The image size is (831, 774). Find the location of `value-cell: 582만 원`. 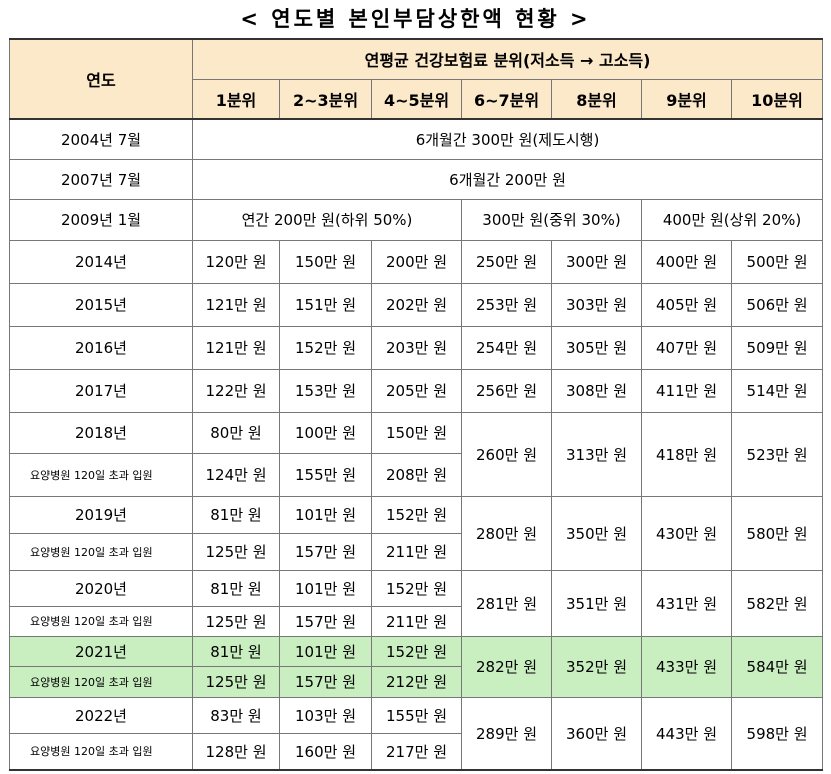

value-cell: 582만 원 is located at coordinates (777, 603).